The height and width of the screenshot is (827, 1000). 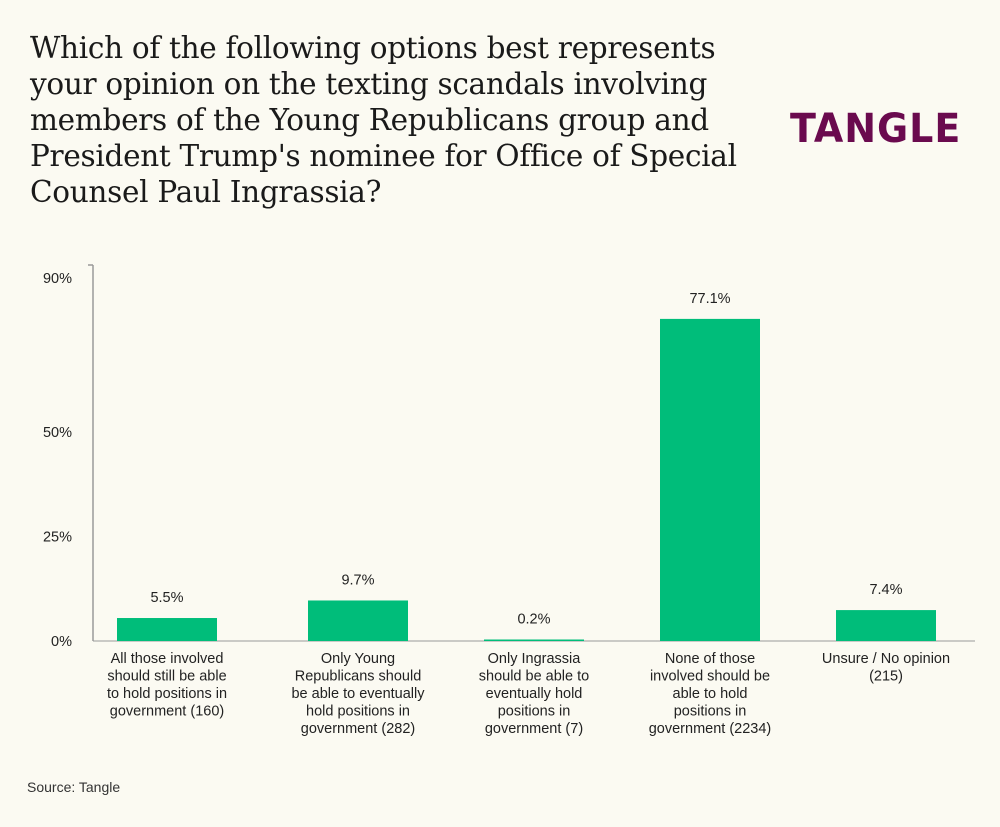 I want to click on data-label: 9.7%, so click(x=357, y=580).